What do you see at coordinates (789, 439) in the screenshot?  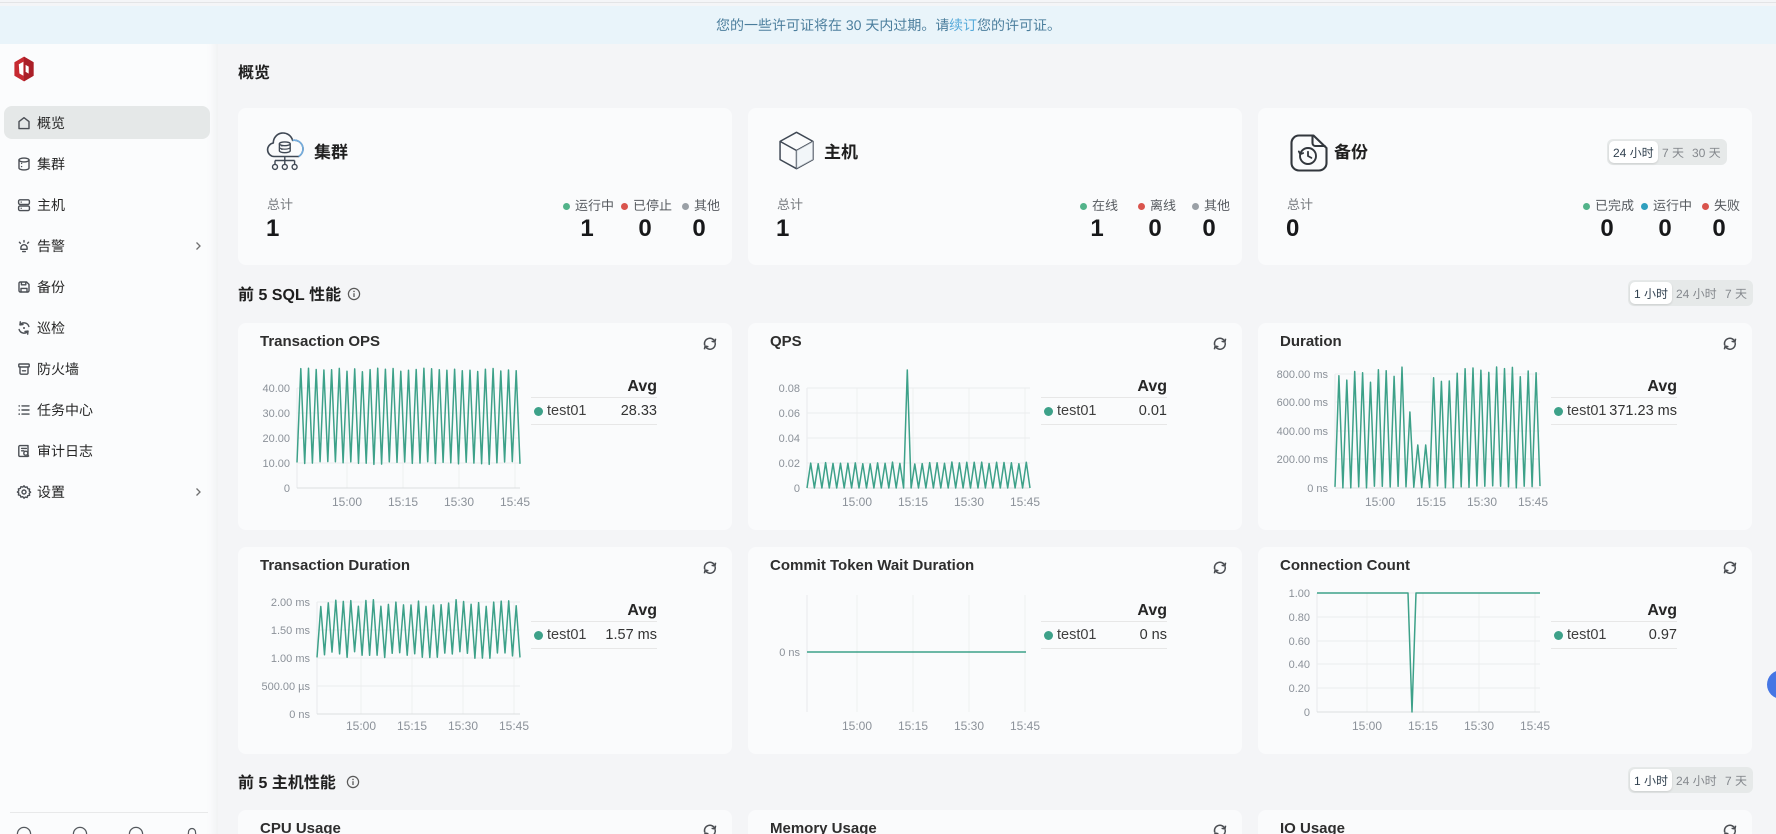 I see `svg-text: 0.04` at bounding box center [789, 439].